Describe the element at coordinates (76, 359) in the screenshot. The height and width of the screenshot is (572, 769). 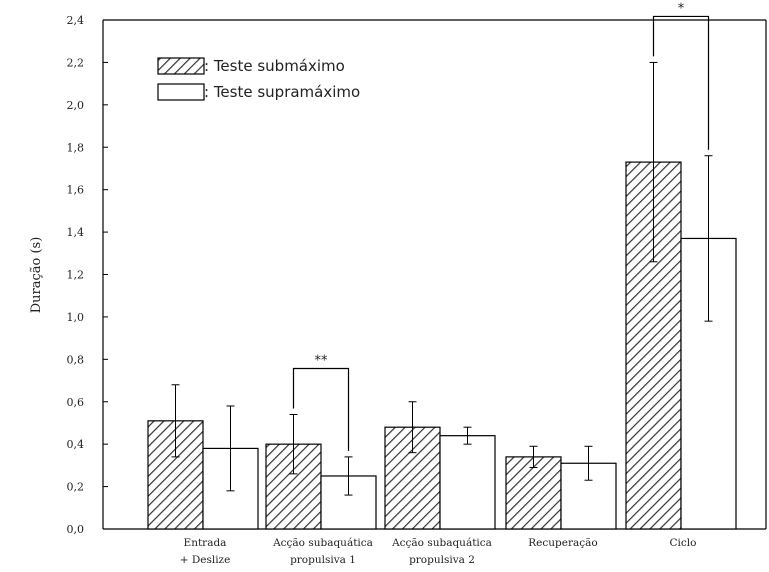
I see `y-tick-label: 0,8` at that location.